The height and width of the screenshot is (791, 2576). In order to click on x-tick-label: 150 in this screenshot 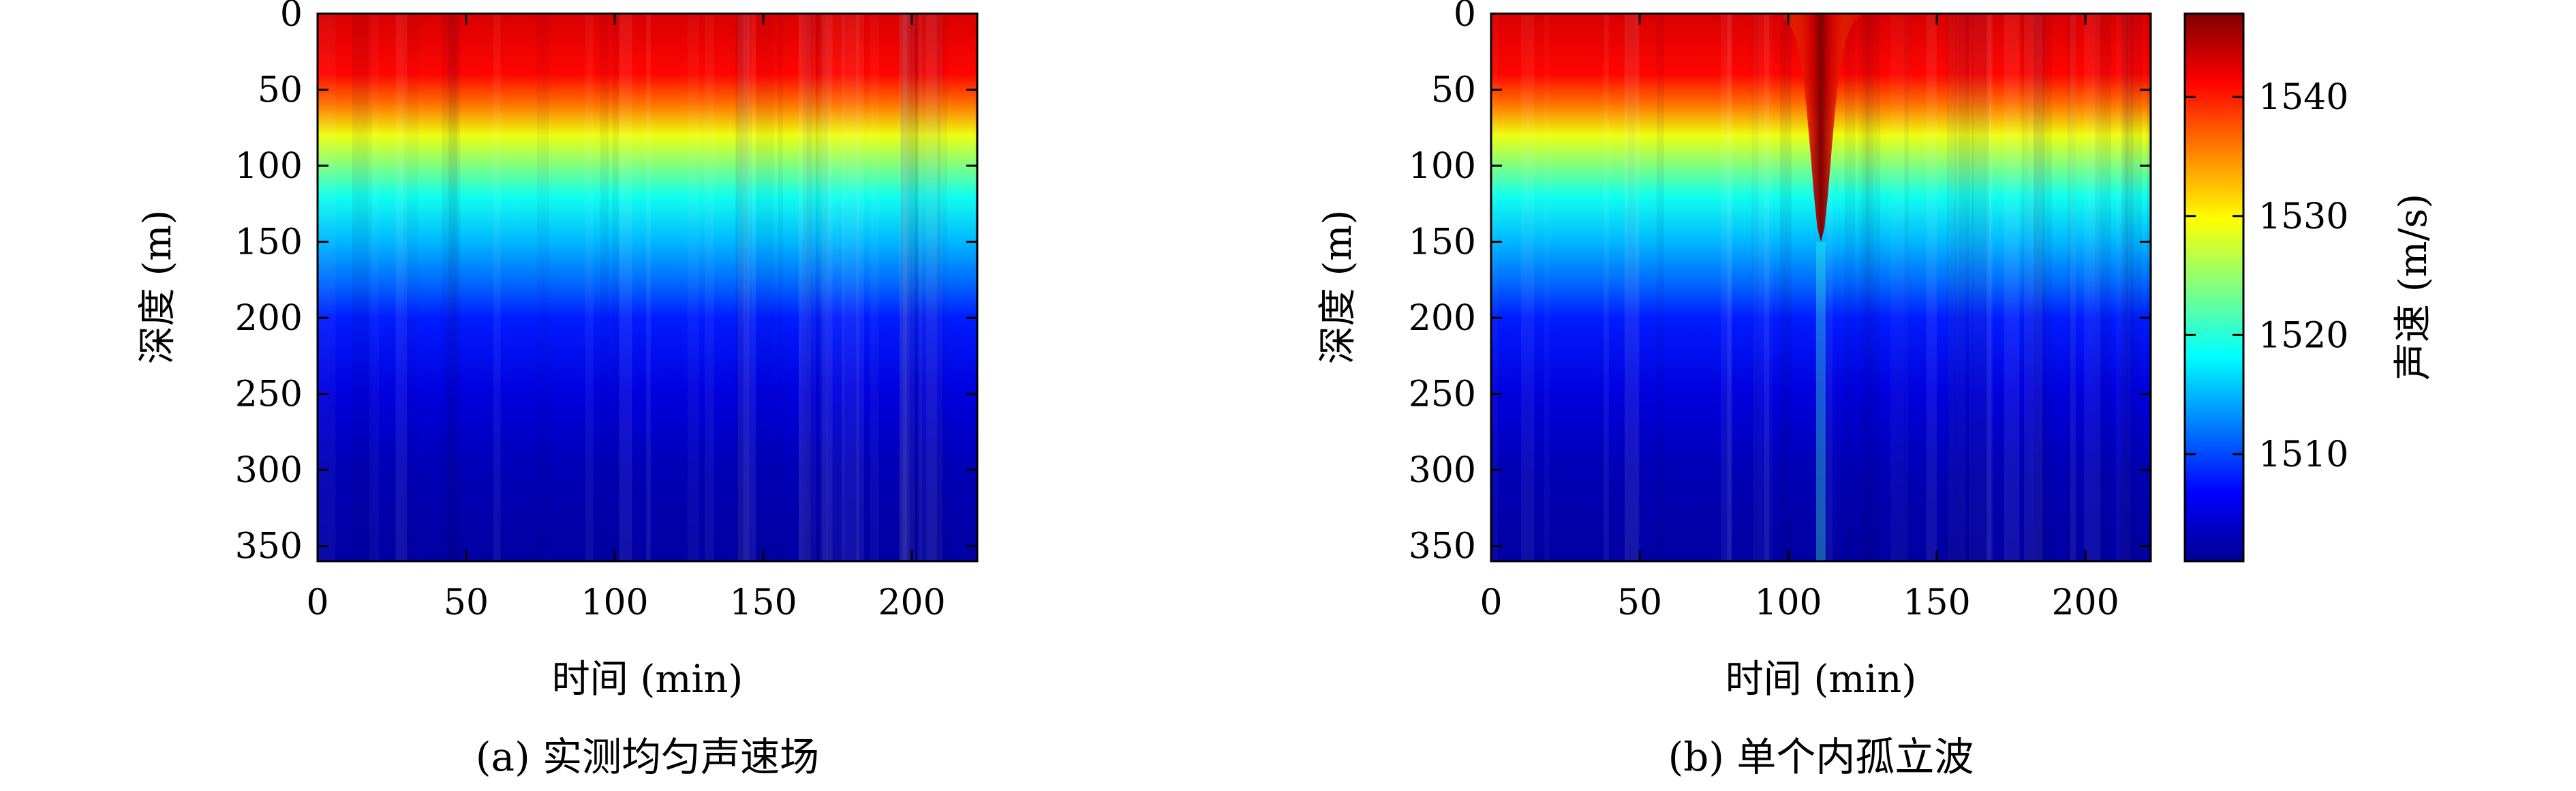, I will do `click(763, 602)`.